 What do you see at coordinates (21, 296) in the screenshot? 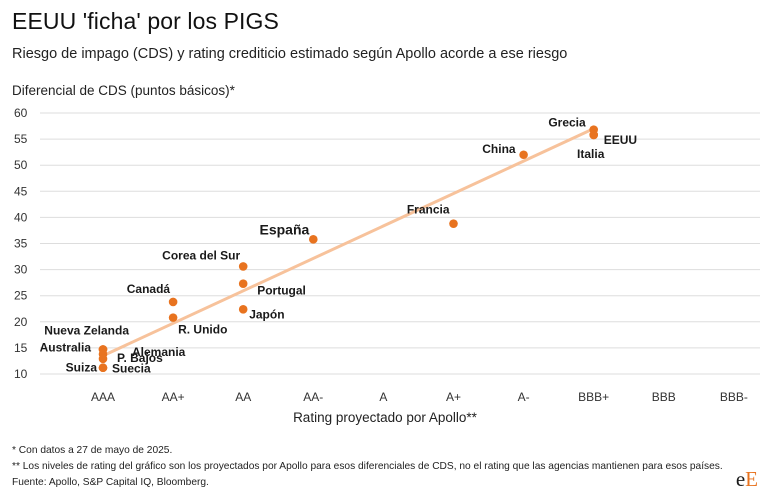
I see `y-tick-label-25: 25` at bounding box center [21, 296].